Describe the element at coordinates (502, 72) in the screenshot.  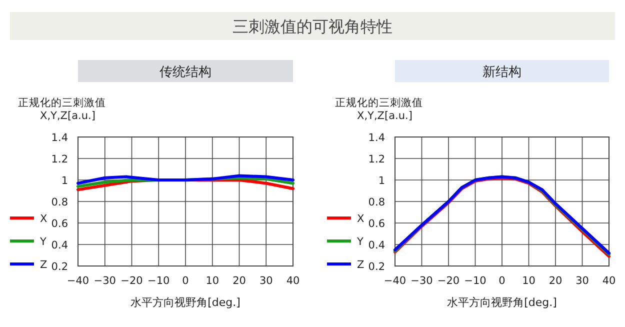
I see `chart-title: 新结构` at that location.